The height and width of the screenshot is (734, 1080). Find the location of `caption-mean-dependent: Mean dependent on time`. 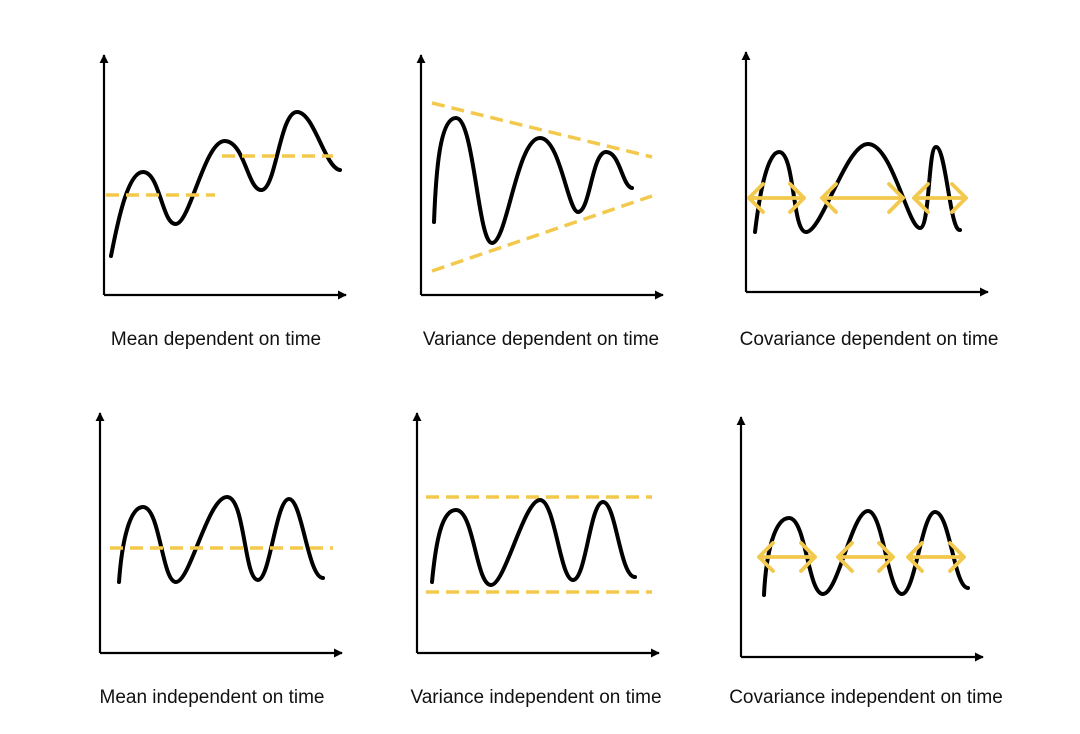

caption-mean-dependent: Mean dependent on time is located at coordinates (216, 339).